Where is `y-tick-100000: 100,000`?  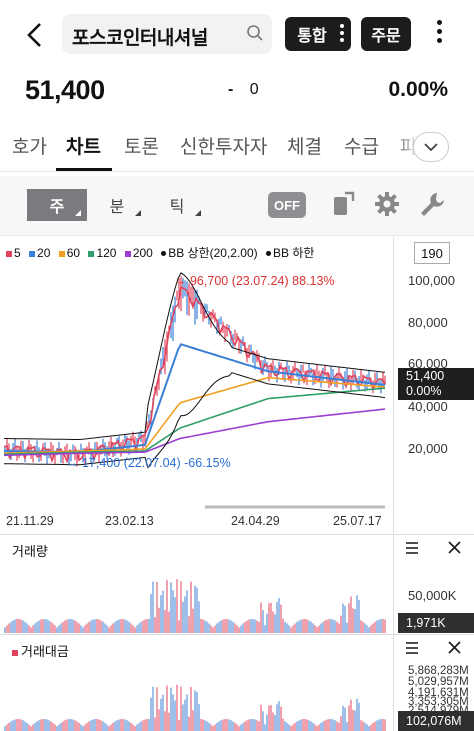 y-tick-100000: 100,000 is located at coordinates (431, 280).